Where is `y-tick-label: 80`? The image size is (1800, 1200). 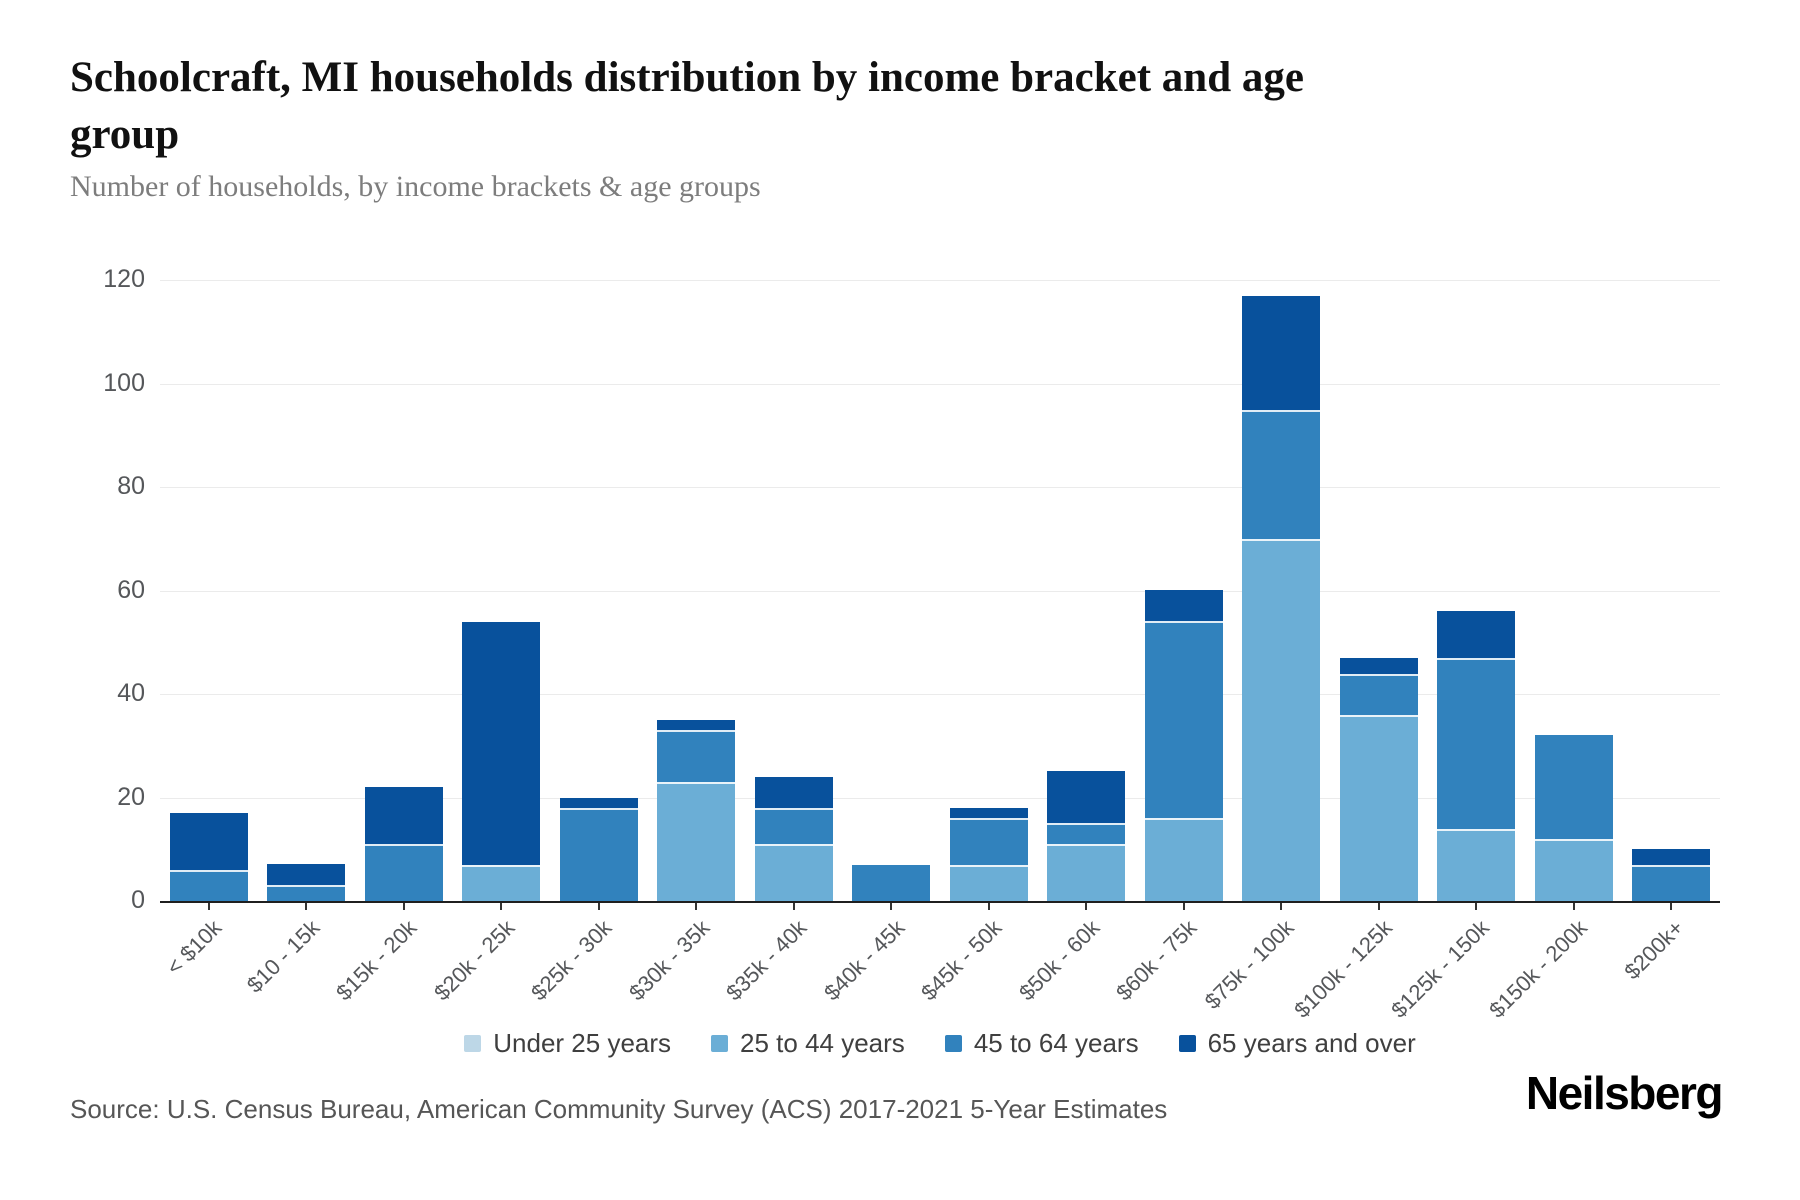
y-tick-label: 80 is located at coordinates (131, 486).